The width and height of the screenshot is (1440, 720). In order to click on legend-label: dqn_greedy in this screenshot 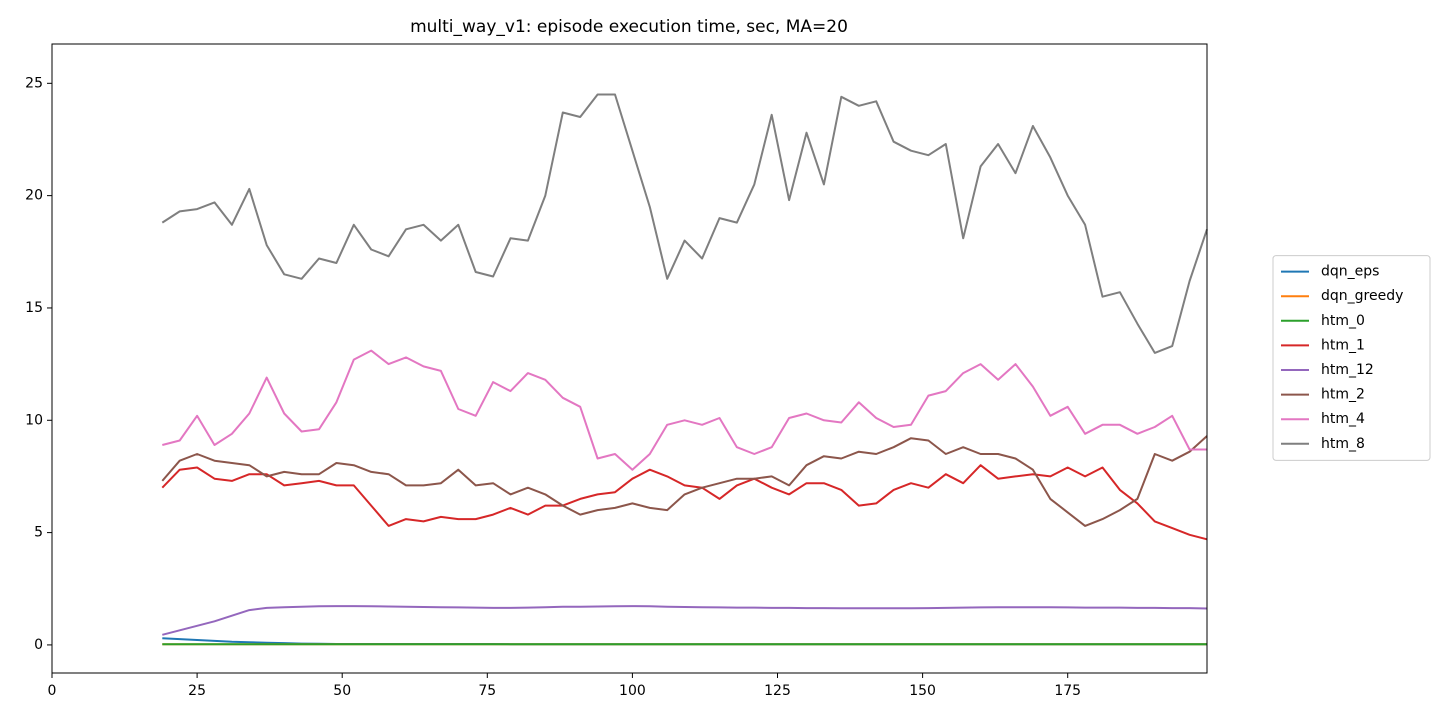, I will do `click(1362, 296)`.